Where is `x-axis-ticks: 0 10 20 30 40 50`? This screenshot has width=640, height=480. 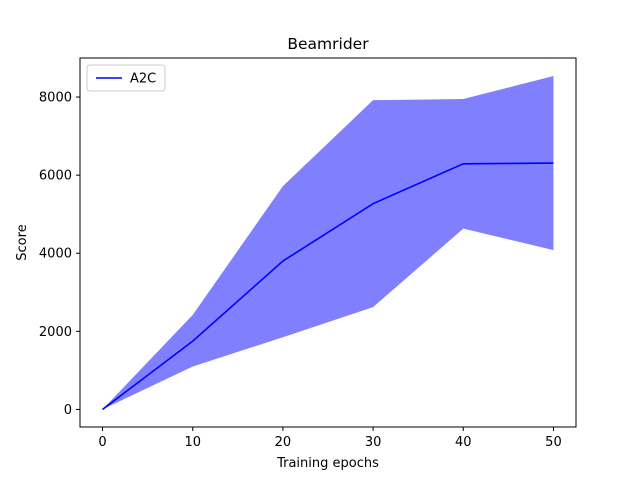 x-axis-ticks: 0 10 20 30 40 50 is located at coordinates (330, 438).